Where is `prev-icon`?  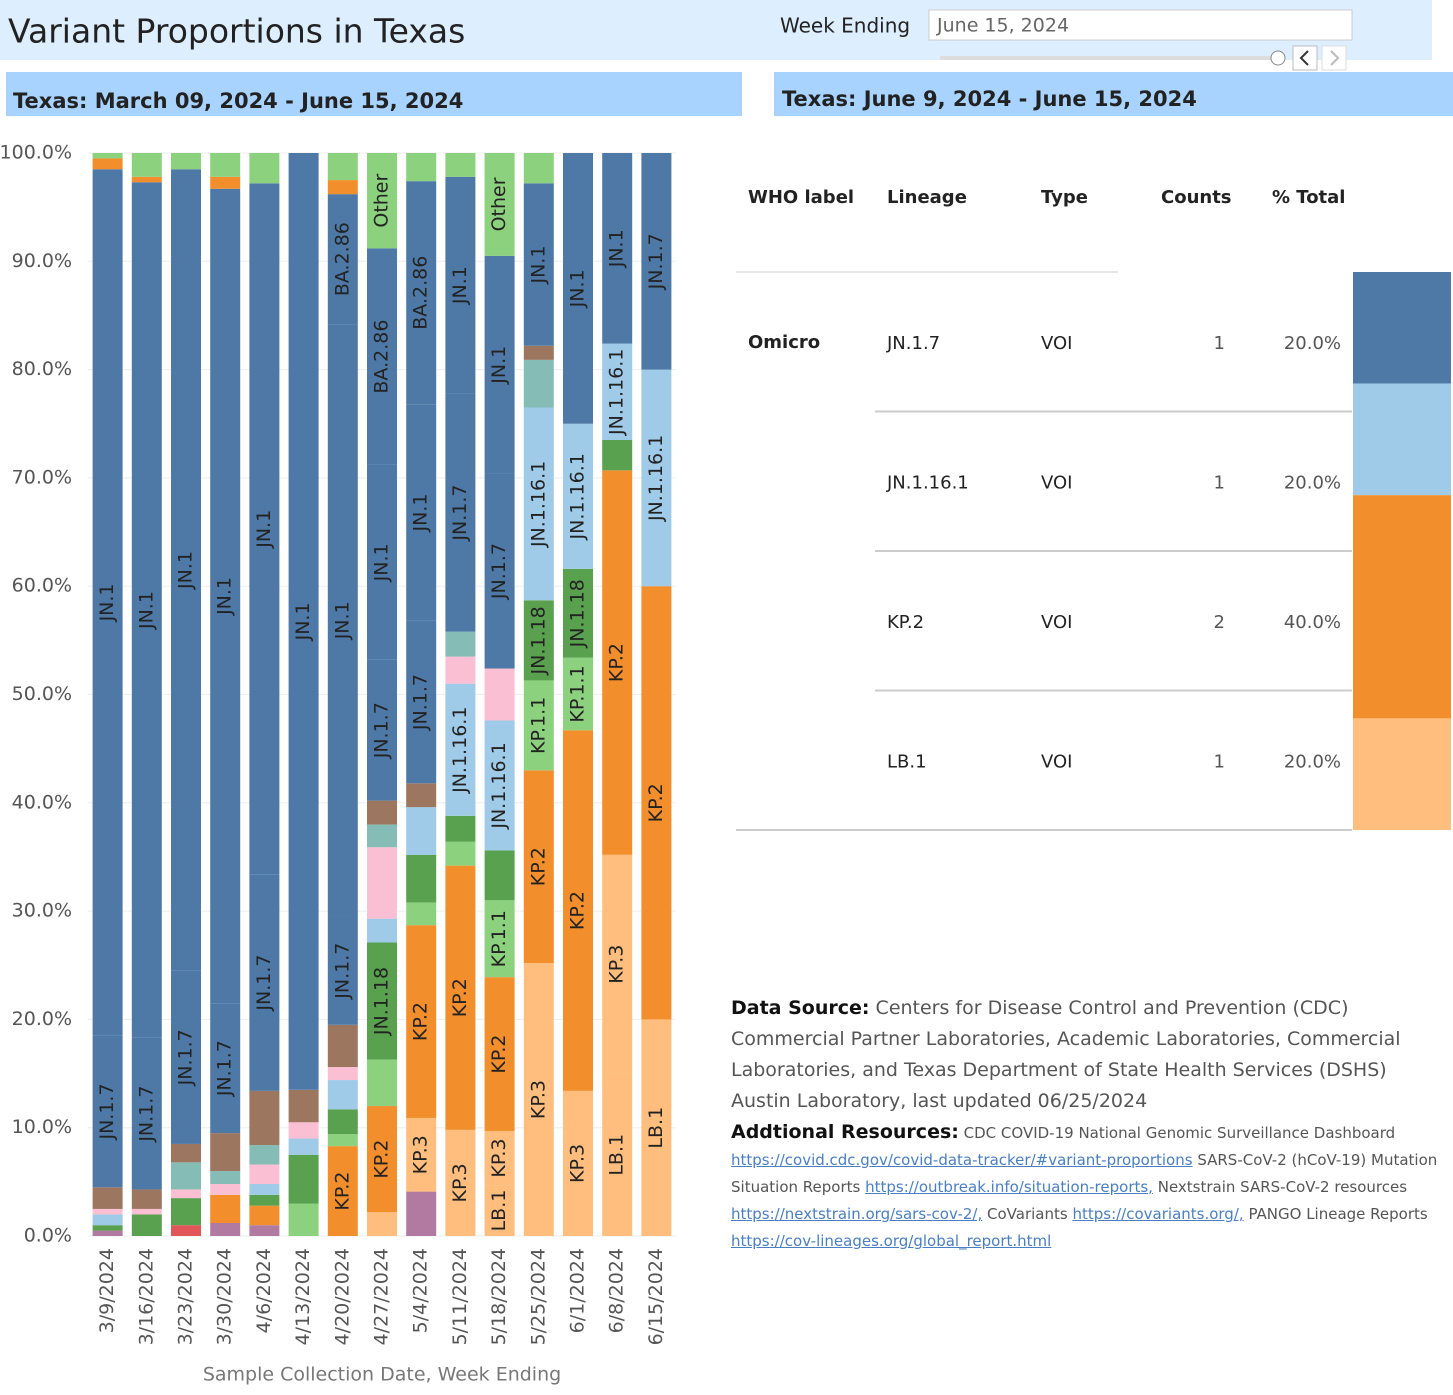 prev-icon is located at coordinates (1304, 58).